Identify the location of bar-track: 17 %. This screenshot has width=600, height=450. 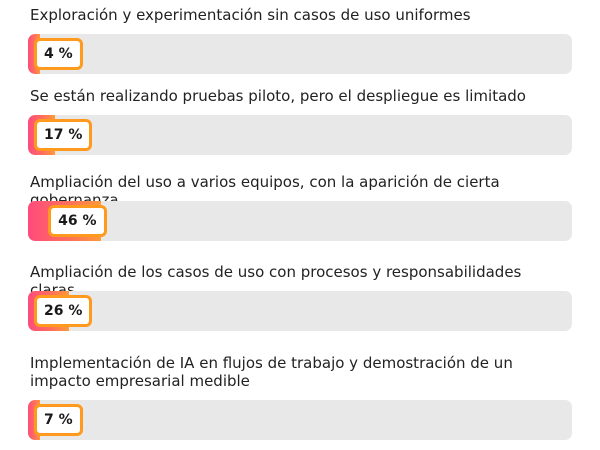
(300, 135).